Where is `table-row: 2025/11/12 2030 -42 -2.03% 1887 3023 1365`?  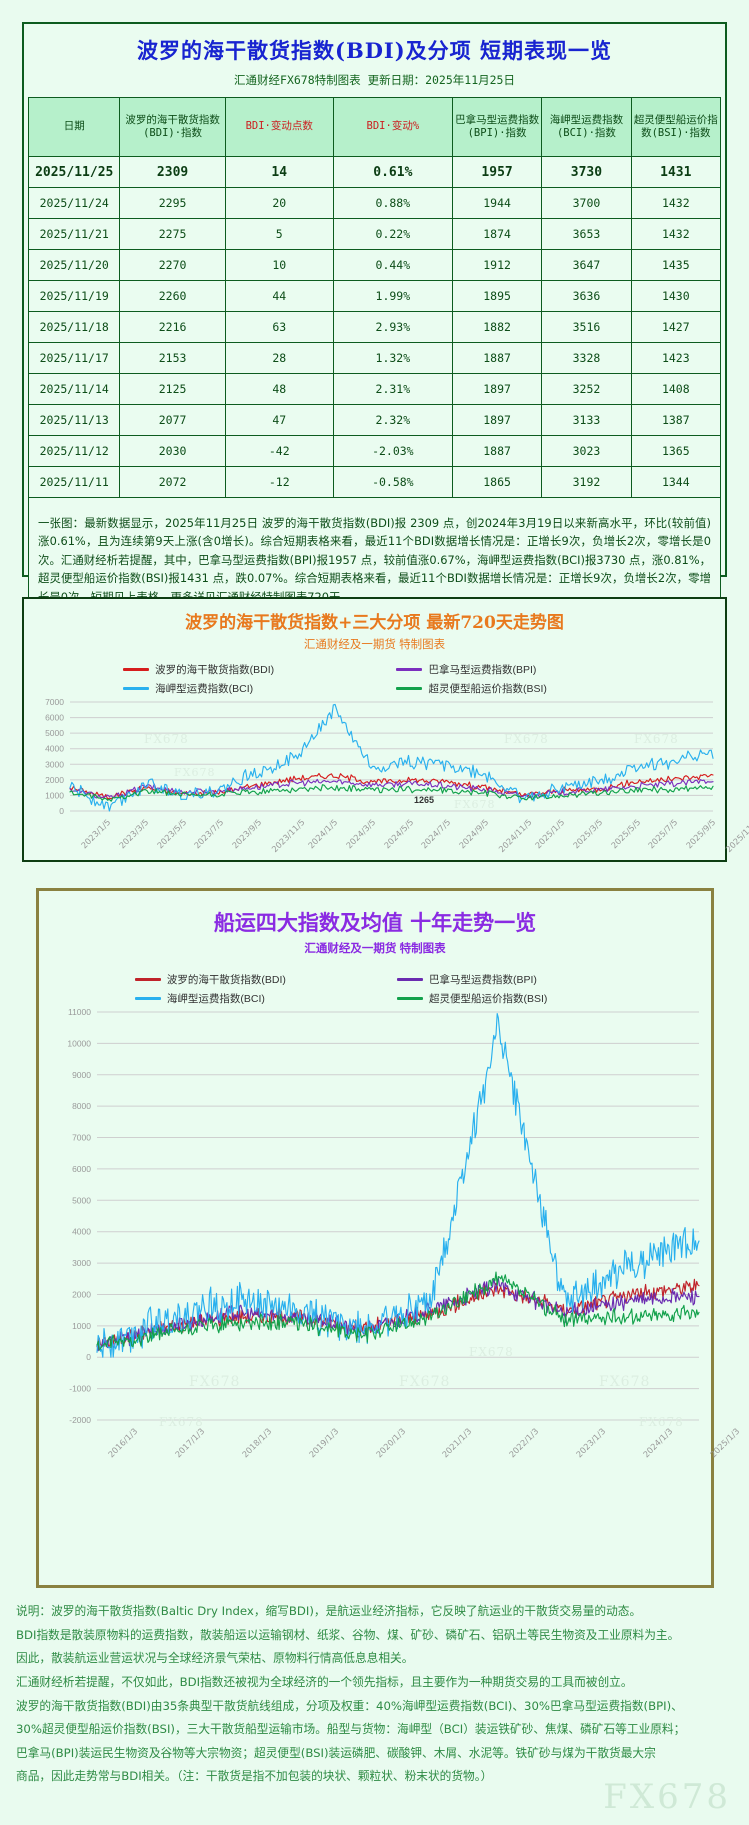 table-row: 2025/11/12 2030 -42 -2.03% 1887 3023 1365 is located at coordinates (374, 451).